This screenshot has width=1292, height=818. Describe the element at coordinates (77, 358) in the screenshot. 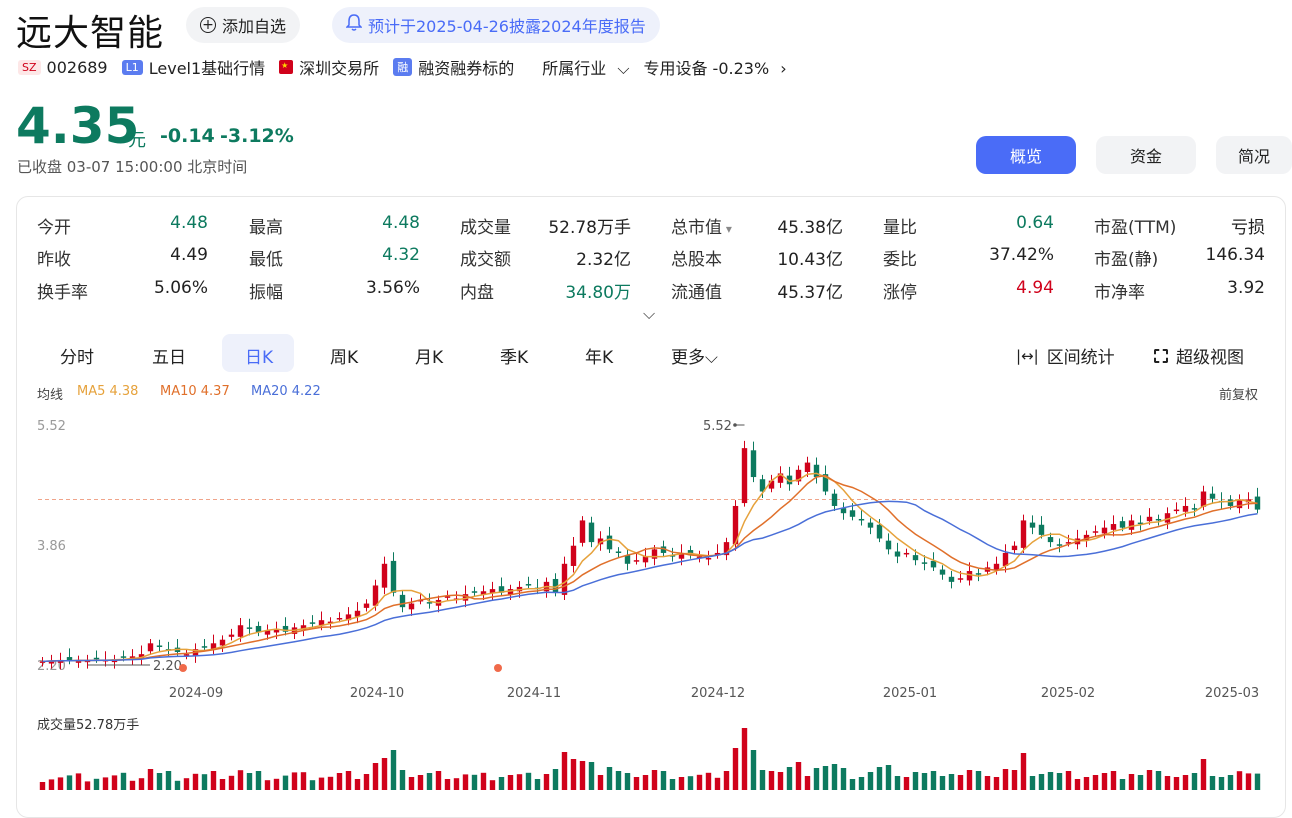

I see `period-tab: 分时` at that location.